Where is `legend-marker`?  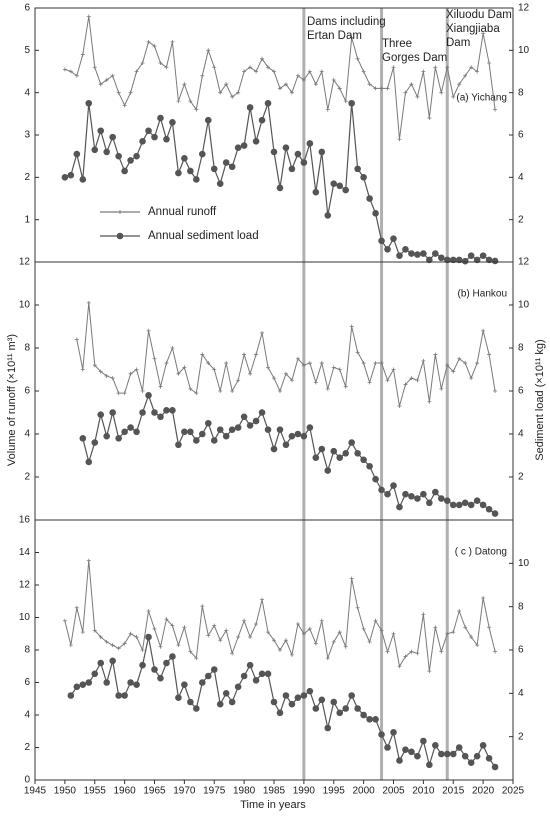 legend-marker is located at coordinates (120, 212).